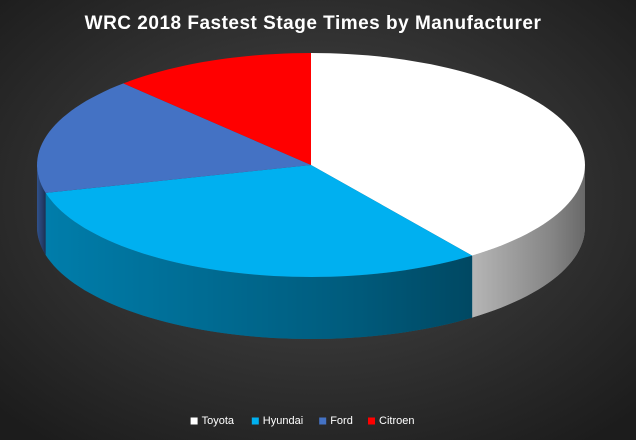 Image resolution: width=636 pixels, height=440 pixels. I want to click on legend: Toyota Hyundai Ford Citroen, so click(302, 421).